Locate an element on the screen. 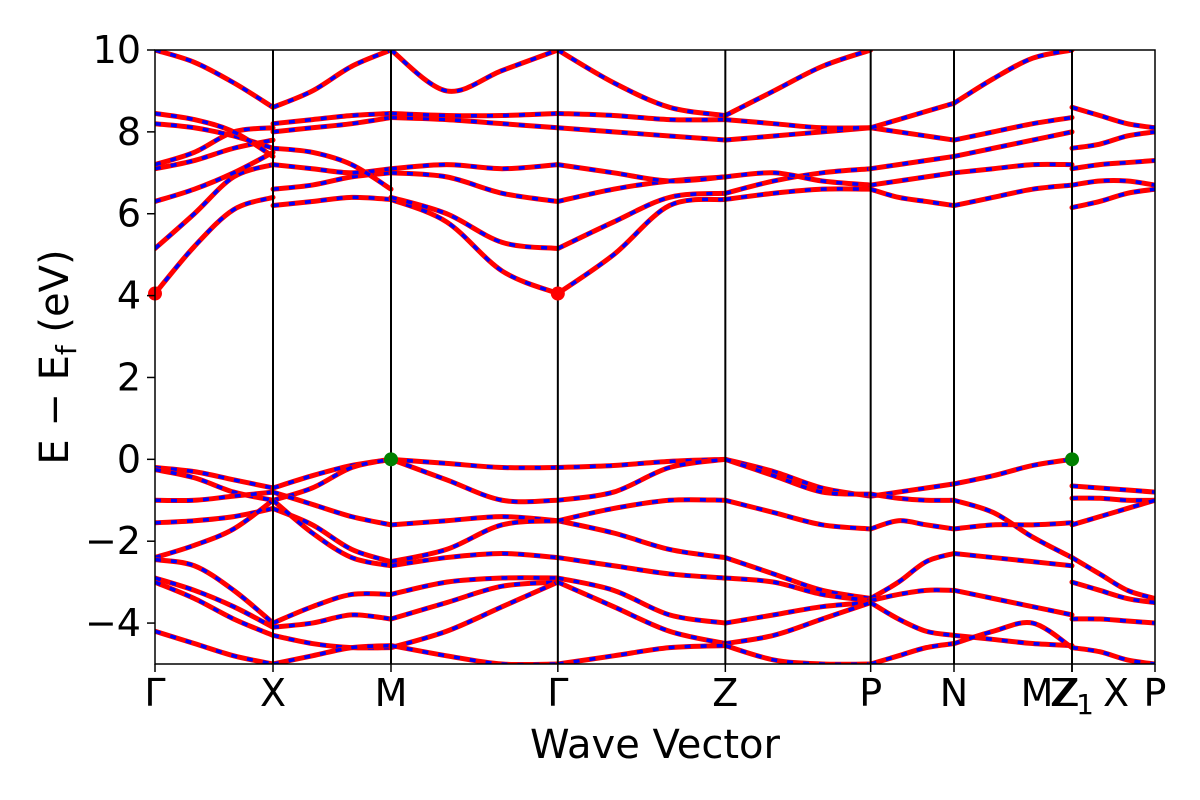 Image resolution: width=1200 pixels, height=800 pixels. x-tick-label: Z is located at coordinates (725, 693).